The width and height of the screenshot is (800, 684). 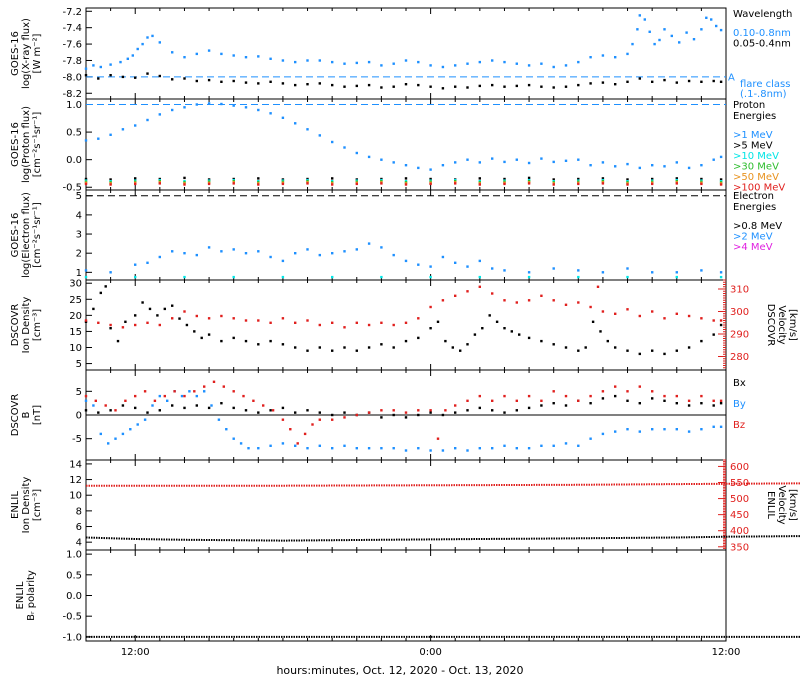 I want to click on legend-entry: 0.05-0.4nm, so click(x=762, y=44).